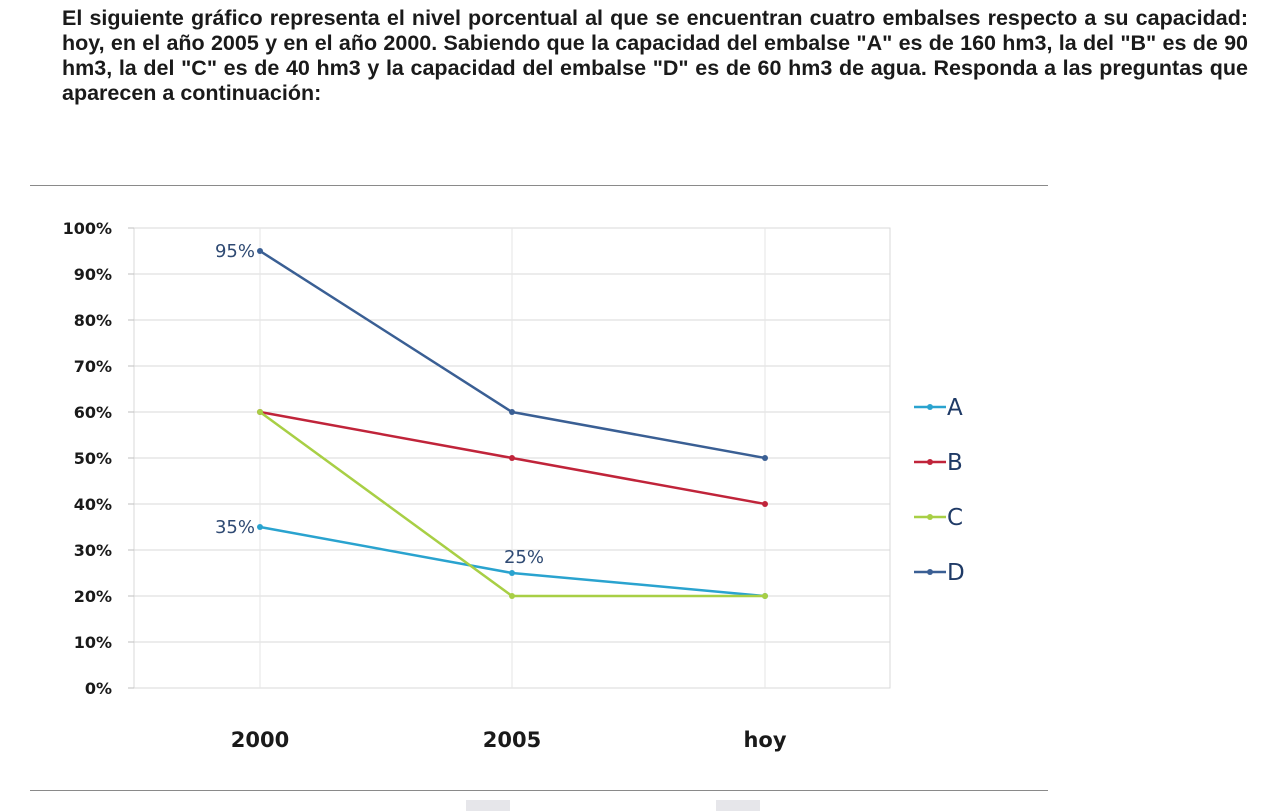 Image resolution: width=1267 pixels, height=811 pixels. What do you see at coordinates (539, 185) in the screenshot?
I see `top-divider` at bounding box center [539, 185].